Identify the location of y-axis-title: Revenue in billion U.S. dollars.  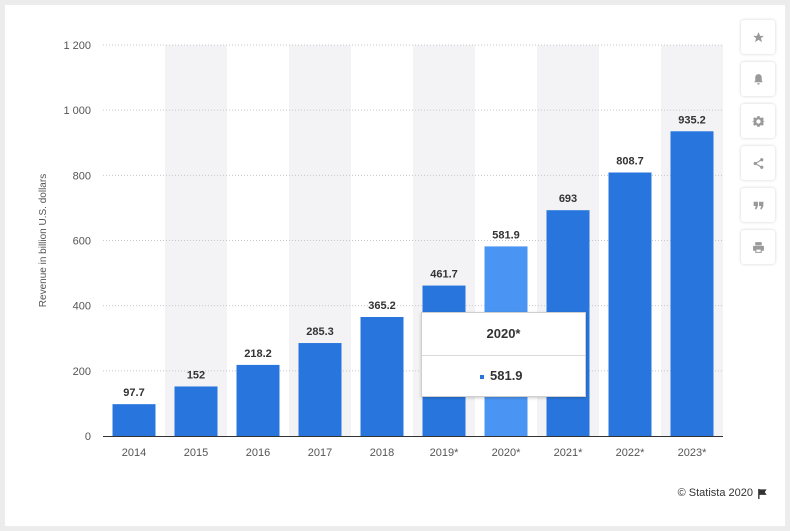
(43, 240).